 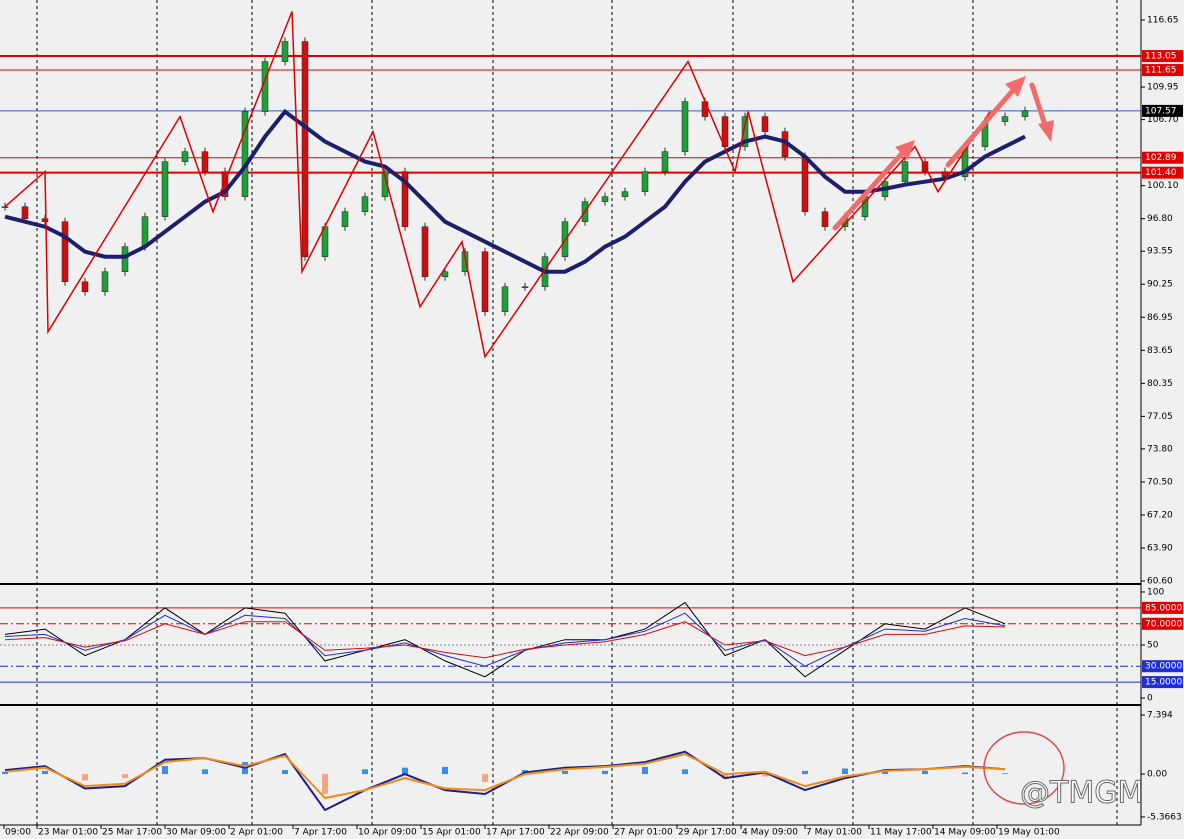 I want to click on time-label: 23 Mar 01:00, so click(x=68, y=833).